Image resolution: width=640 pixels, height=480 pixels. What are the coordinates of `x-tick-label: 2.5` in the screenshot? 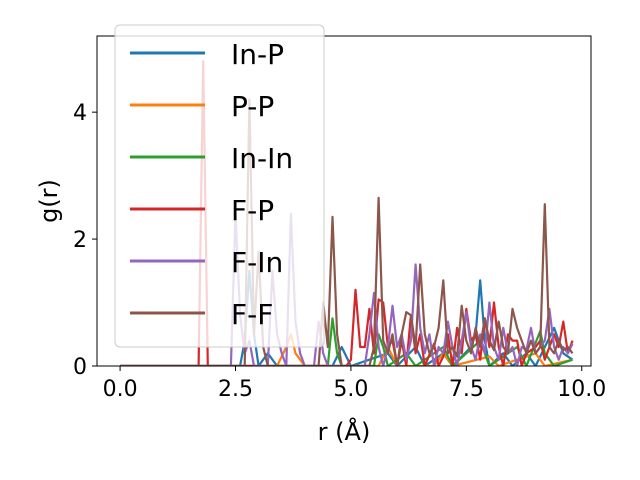 It's located at (235, 389).